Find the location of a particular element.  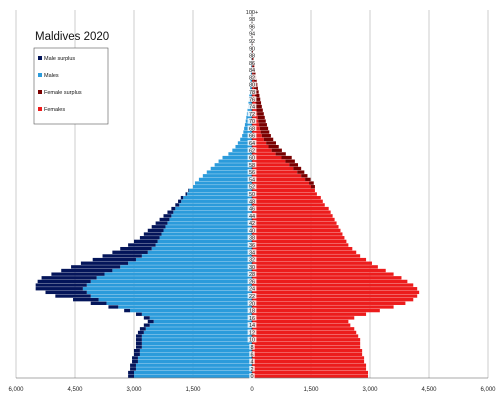

age-label: 78 is located at coordinates (252, 93).